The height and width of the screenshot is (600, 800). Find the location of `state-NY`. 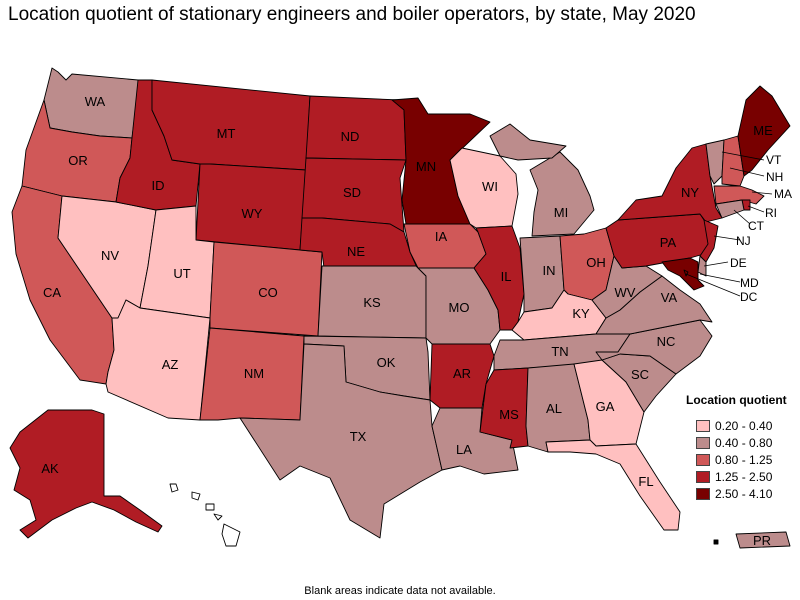

state-NY is located at coordinates (670, 183).